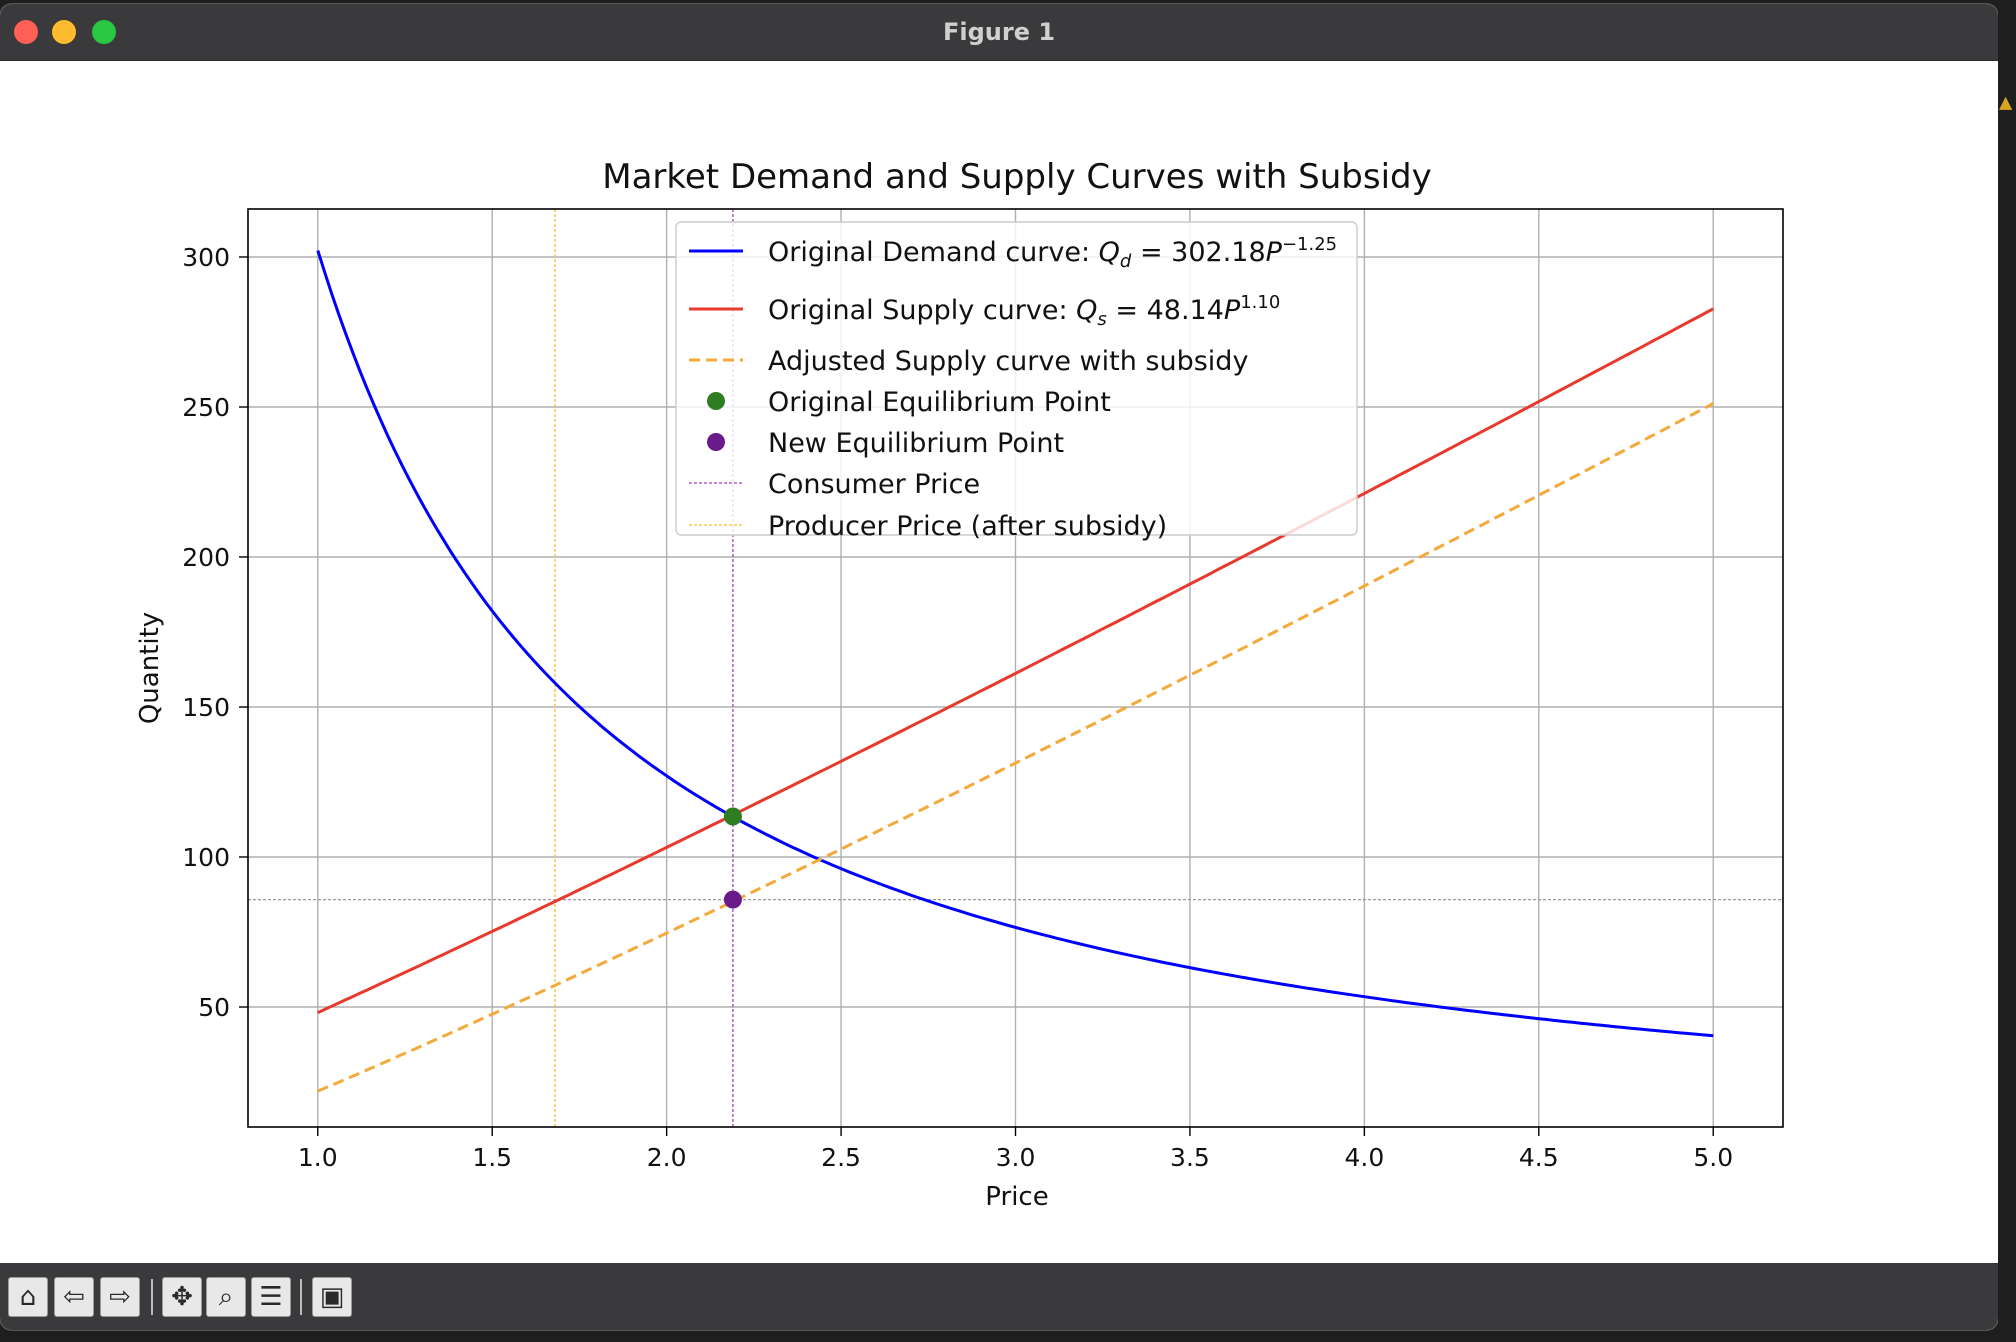 The height and width of the screenshot is (1342, 2016). What do you see at coordinates (104, 32) in the screenshot?
I see `maximize-window-button` at bounding box center [104, 32].